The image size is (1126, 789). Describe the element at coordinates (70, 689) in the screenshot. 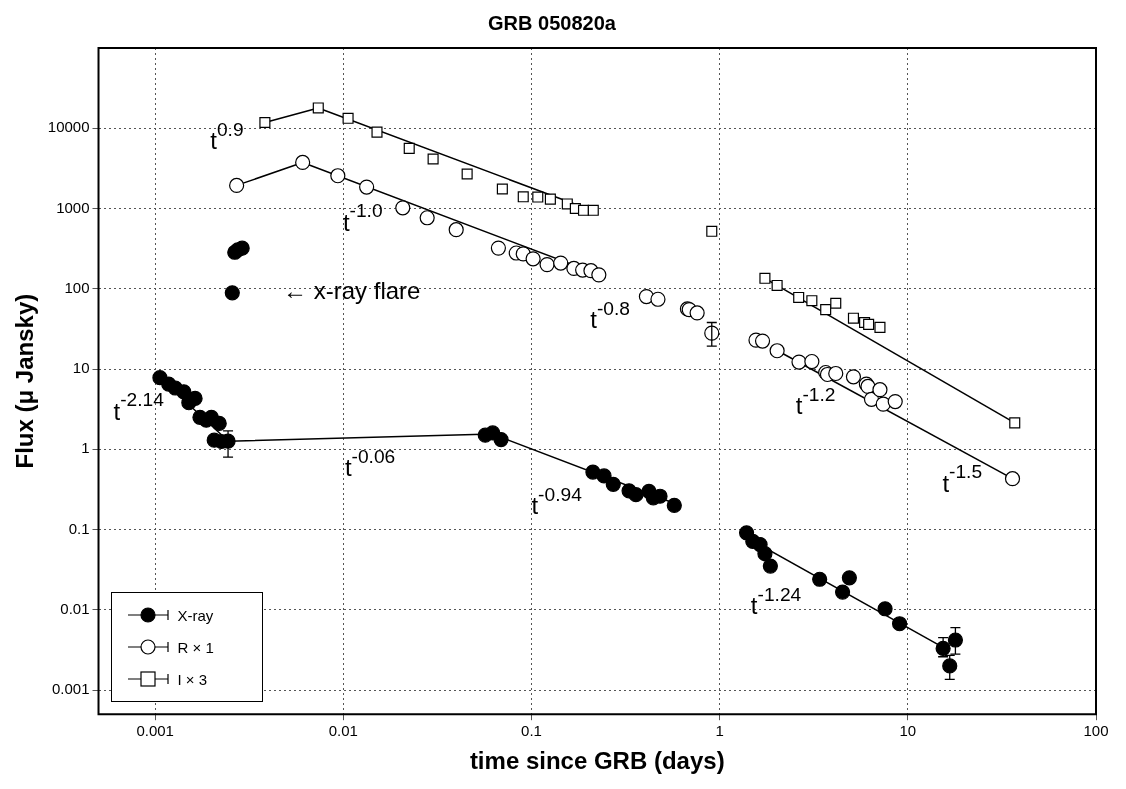

I see `y-tick-label: 0.001` at that location.